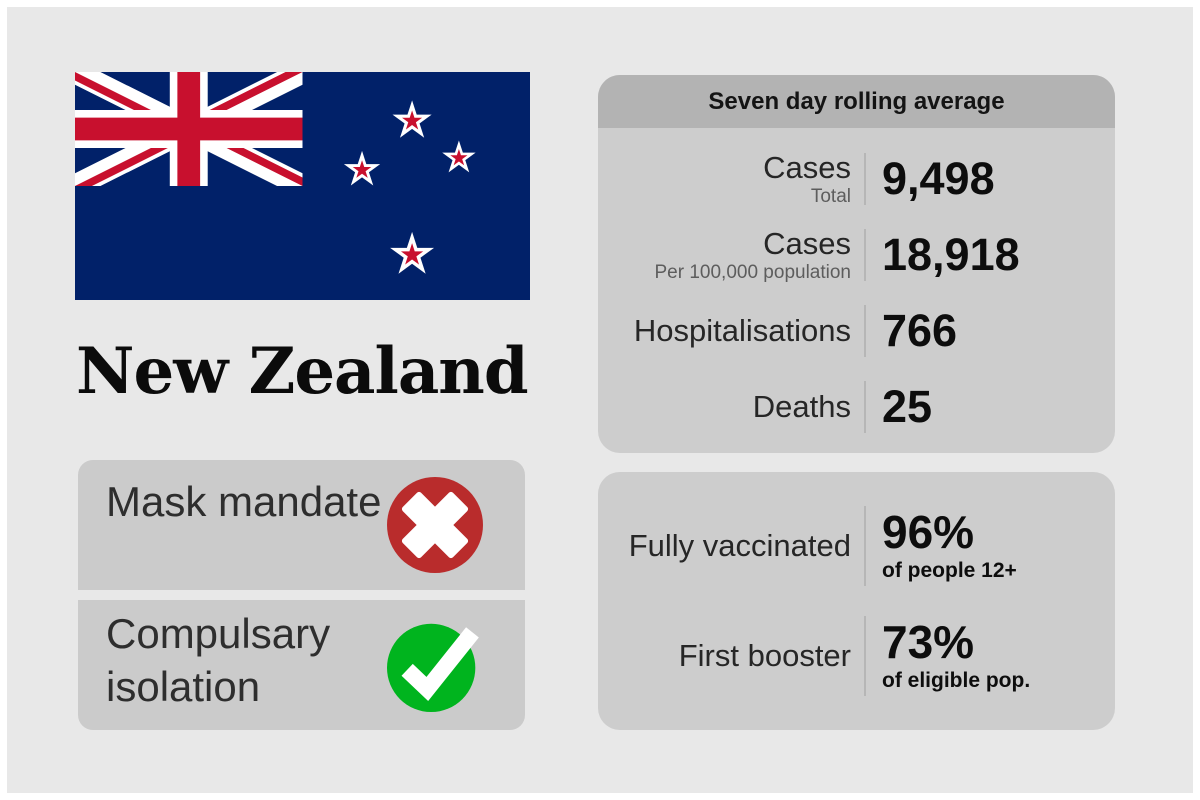 This screenshot has width=1200, height=800. I want to click on stat-row-deaths: Deaths 25, so click(856, 407).